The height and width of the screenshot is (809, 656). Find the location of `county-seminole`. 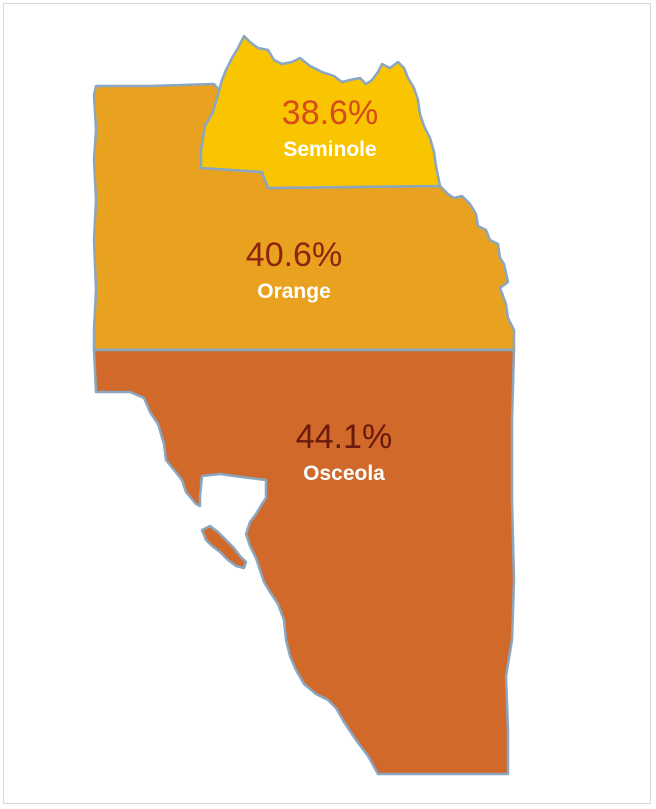

county-seminole is located at coordinates (320, 112).